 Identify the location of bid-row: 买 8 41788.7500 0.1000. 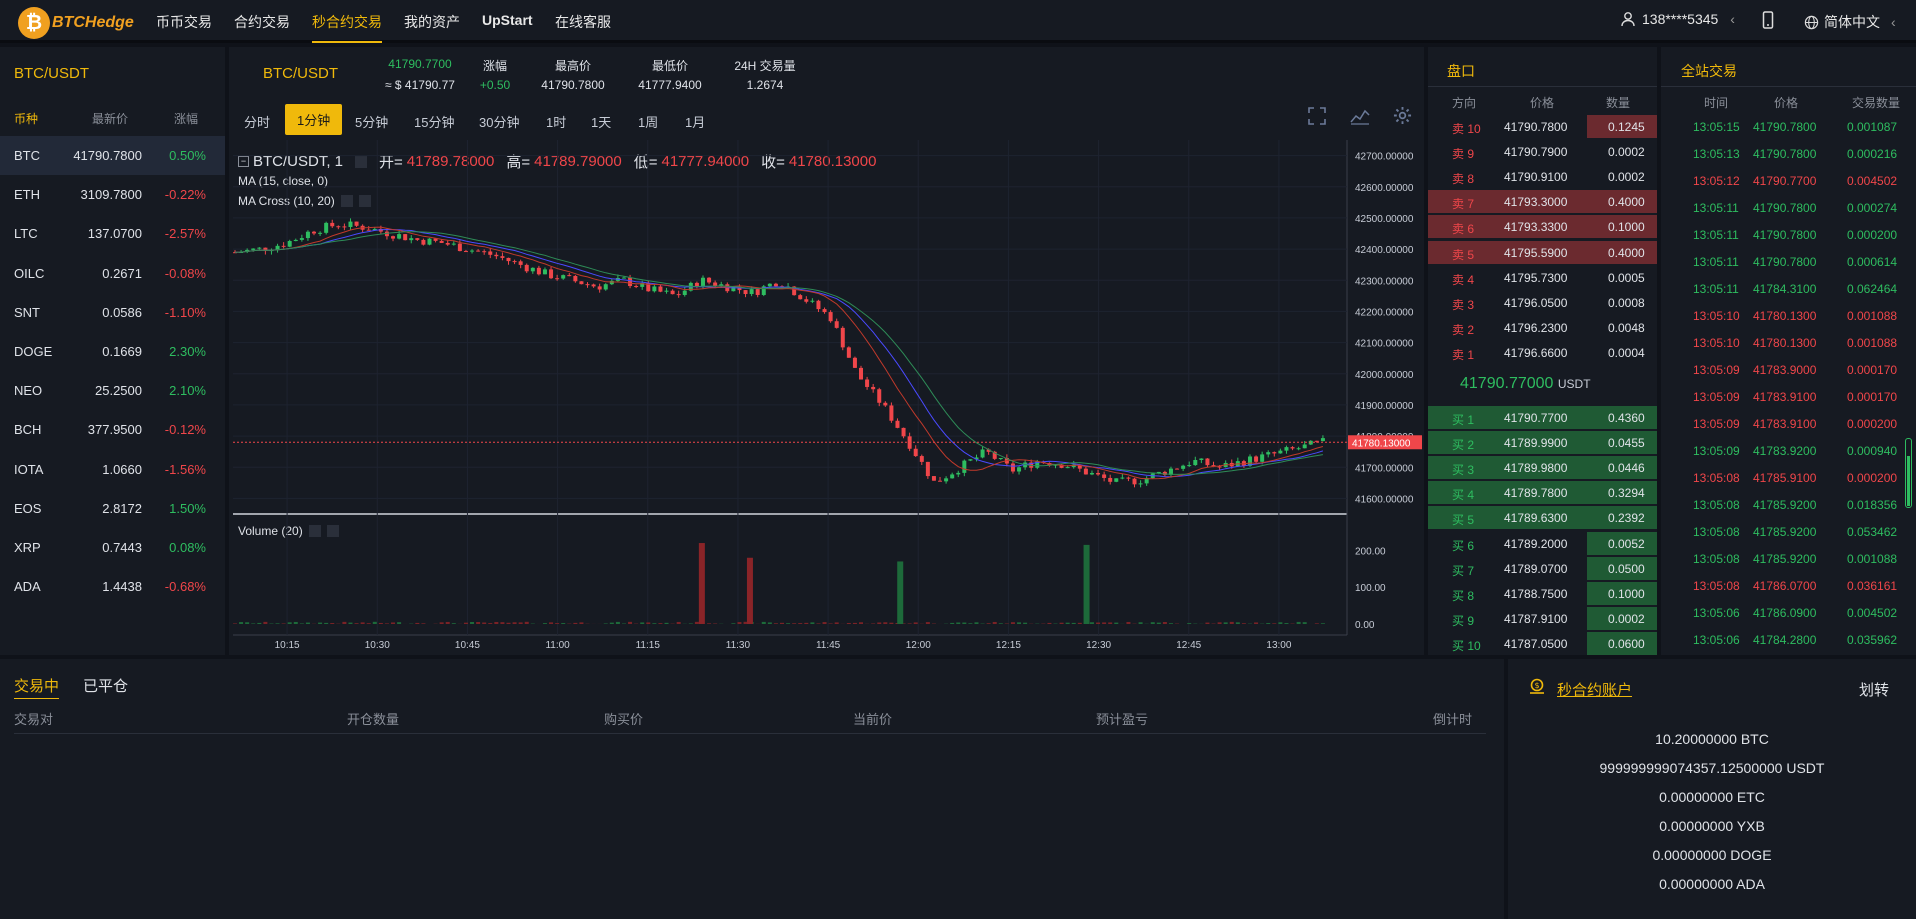
(1542, 593).